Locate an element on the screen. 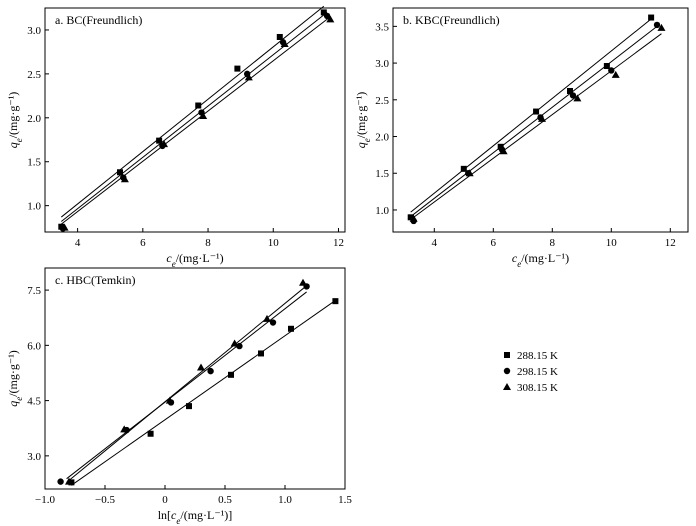 Image resolution: width=696 pixels, height=526 pixels. y-tick-label: 4.5 is located at coordinates (34, 402).